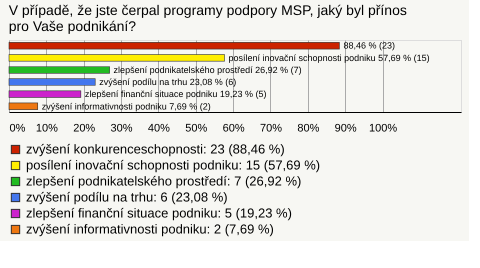 This screenshot has width=480, height=268. I want to click on x-tick-label: 100%, so click(383, 128).